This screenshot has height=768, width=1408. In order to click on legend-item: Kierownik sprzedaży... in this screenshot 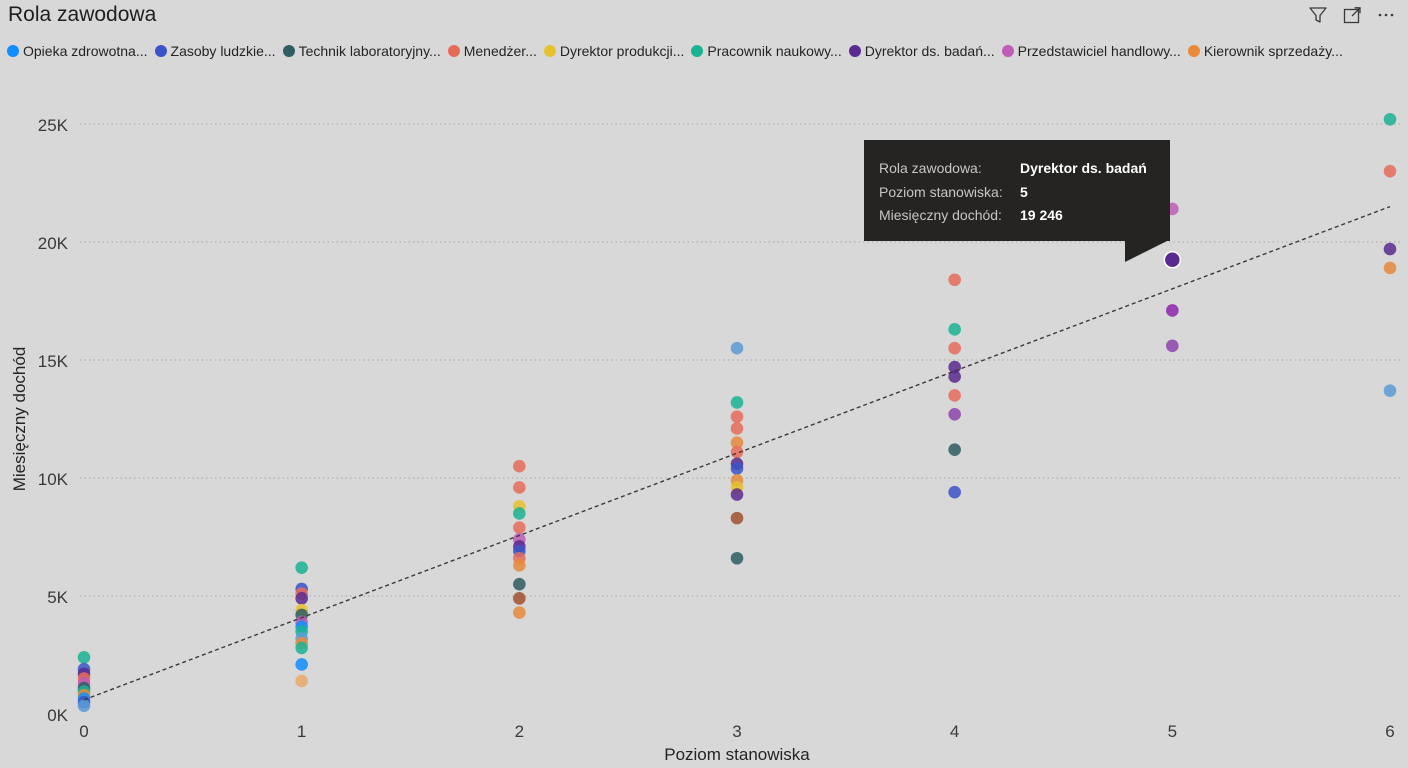, I will do `click(1265, 51)`.